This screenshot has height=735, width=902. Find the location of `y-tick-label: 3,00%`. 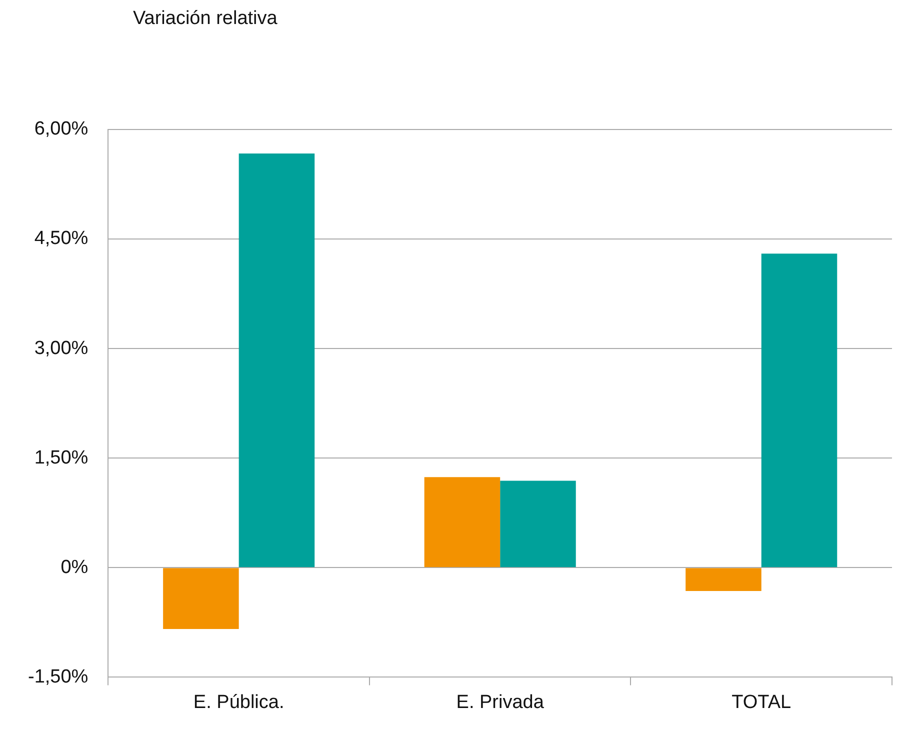

y-tick-label: 3,00% is located at coordinates (61, 348).